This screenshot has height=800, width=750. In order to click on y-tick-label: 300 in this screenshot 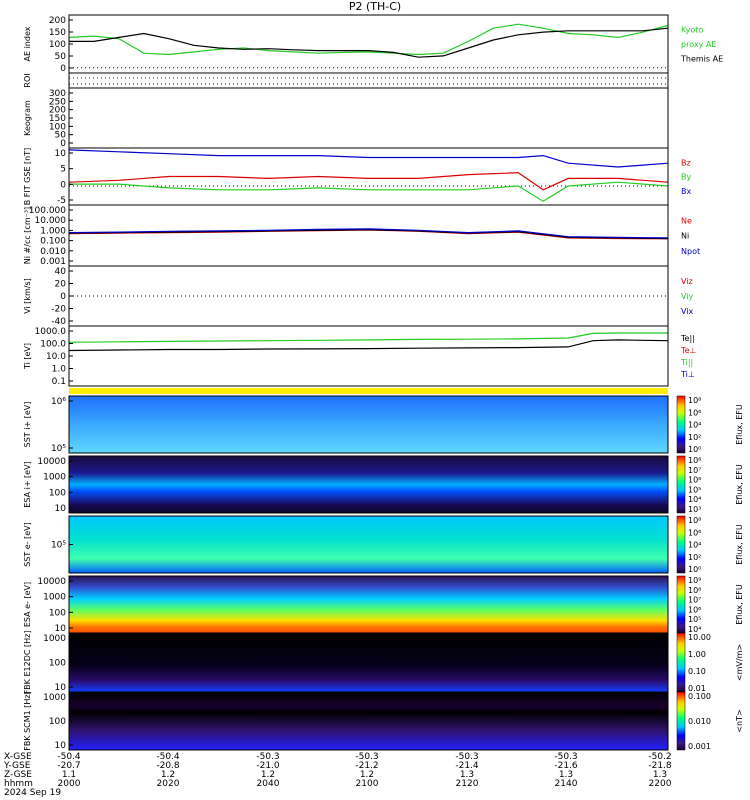, I will do `click(57, 94)`.